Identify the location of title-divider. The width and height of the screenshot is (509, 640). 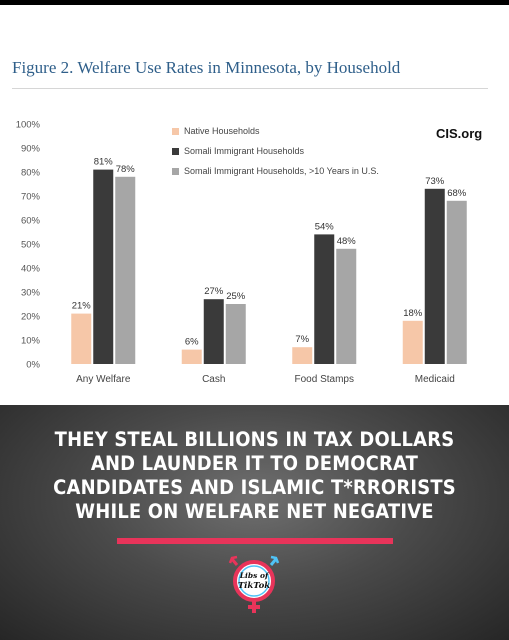
(250, 88).